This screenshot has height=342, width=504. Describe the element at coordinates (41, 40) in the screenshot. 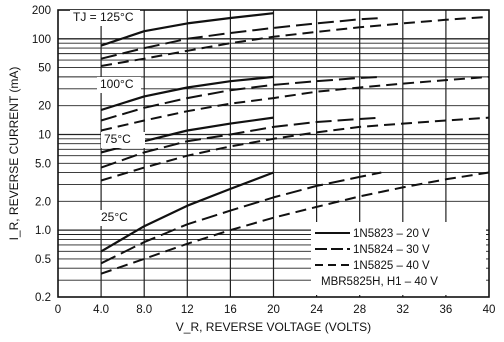

I see `y-tick-label: 100` at that location.